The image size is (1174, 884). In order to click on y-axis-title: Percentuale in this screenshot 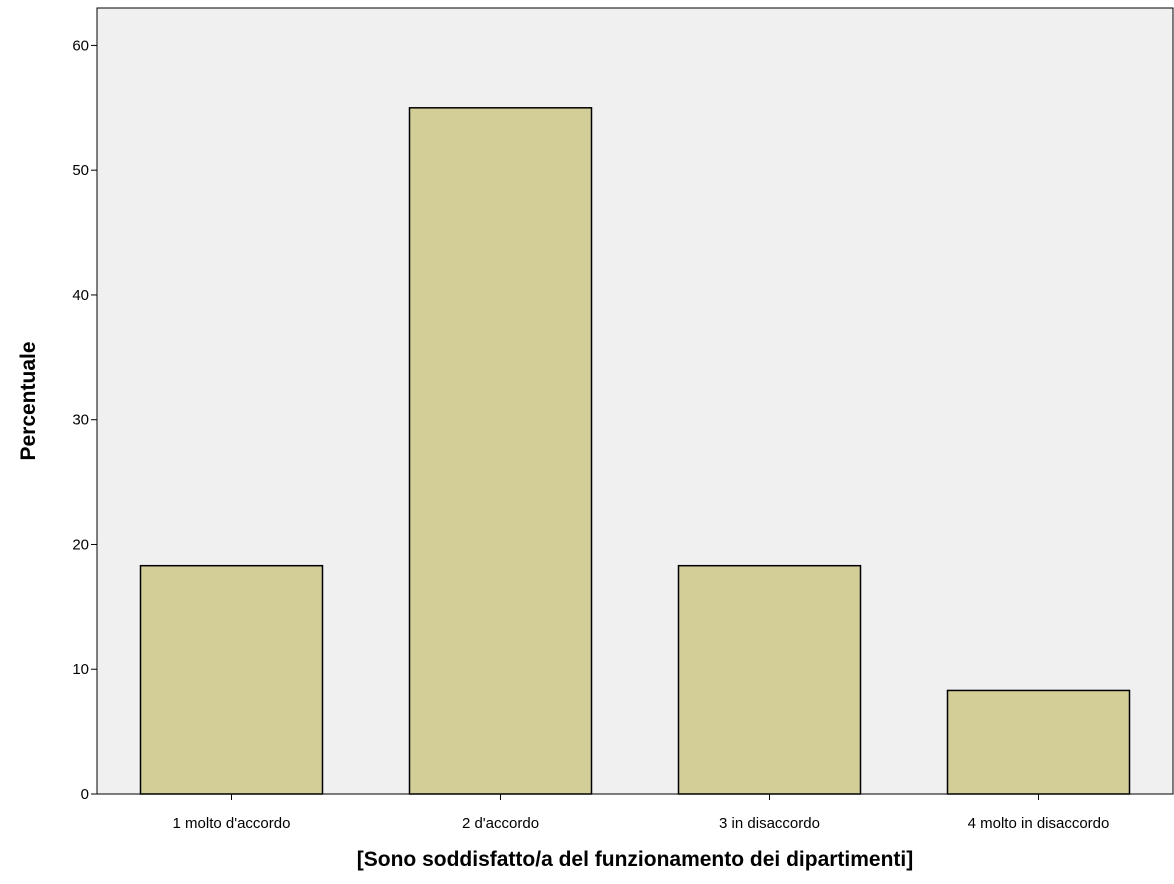, I will do `click(28, 400)`.